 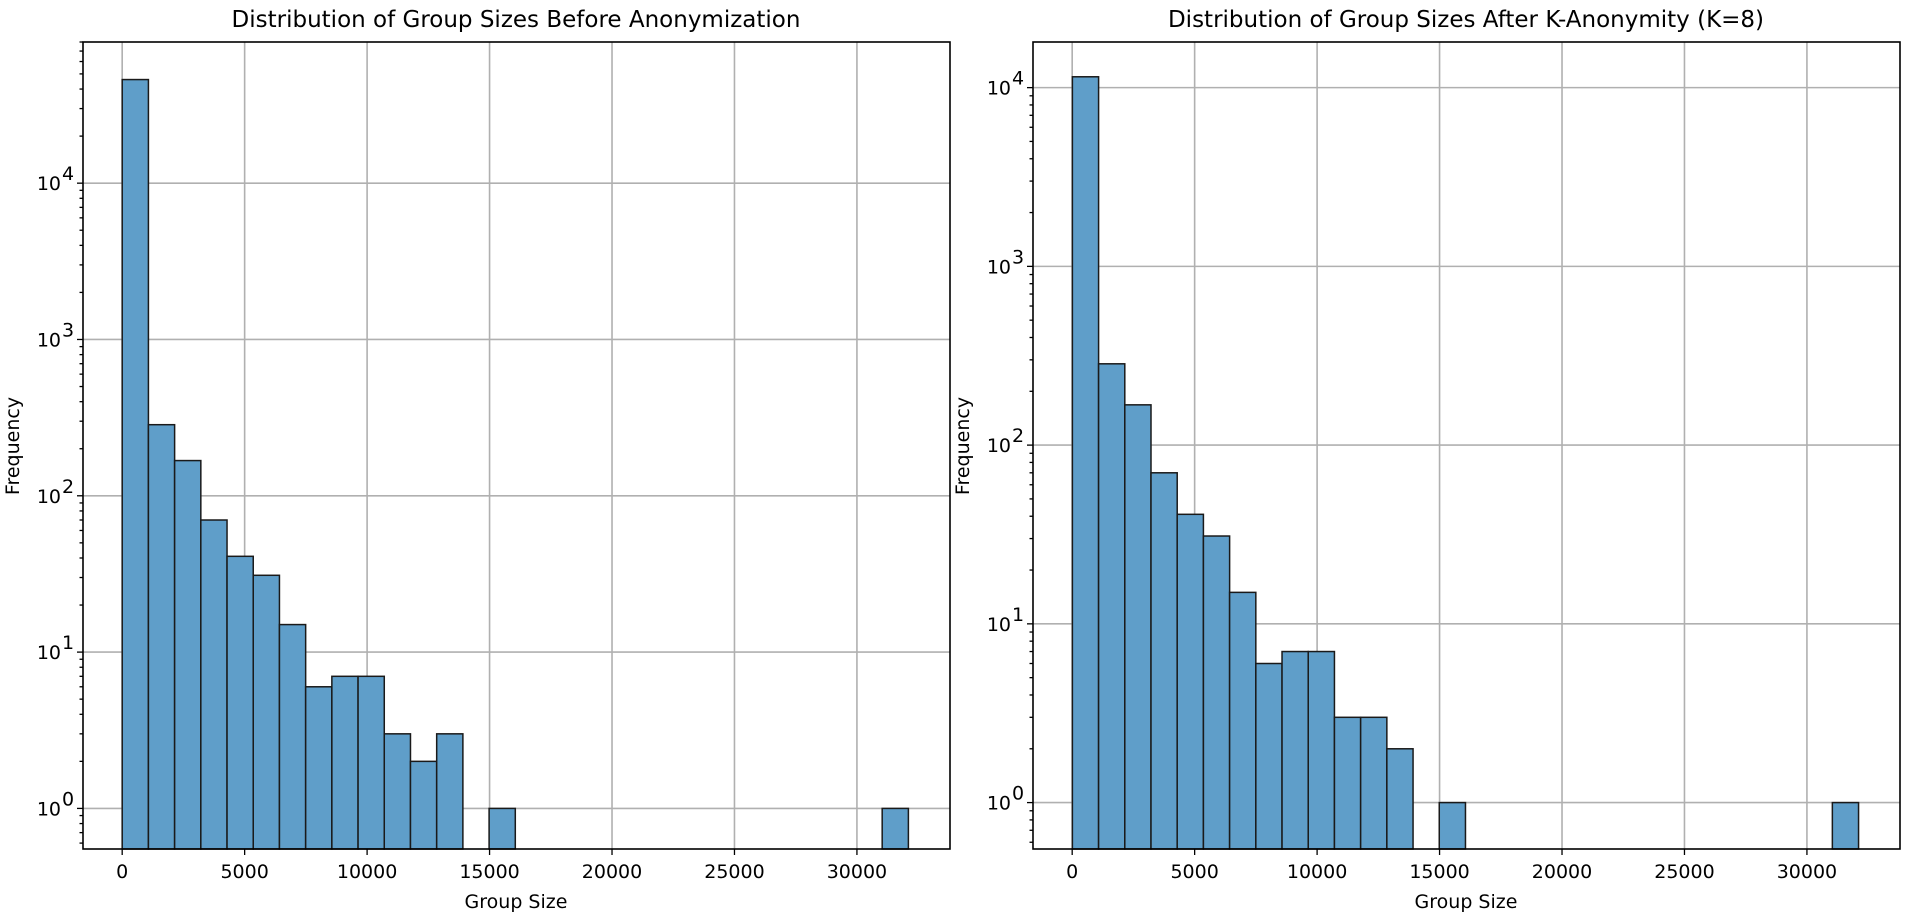 What do you see at coordinates (1018, 794) in the screenshot?
I see `right-chart-y-tick-label-exponent: 0` at bounding box center [1018, 794].